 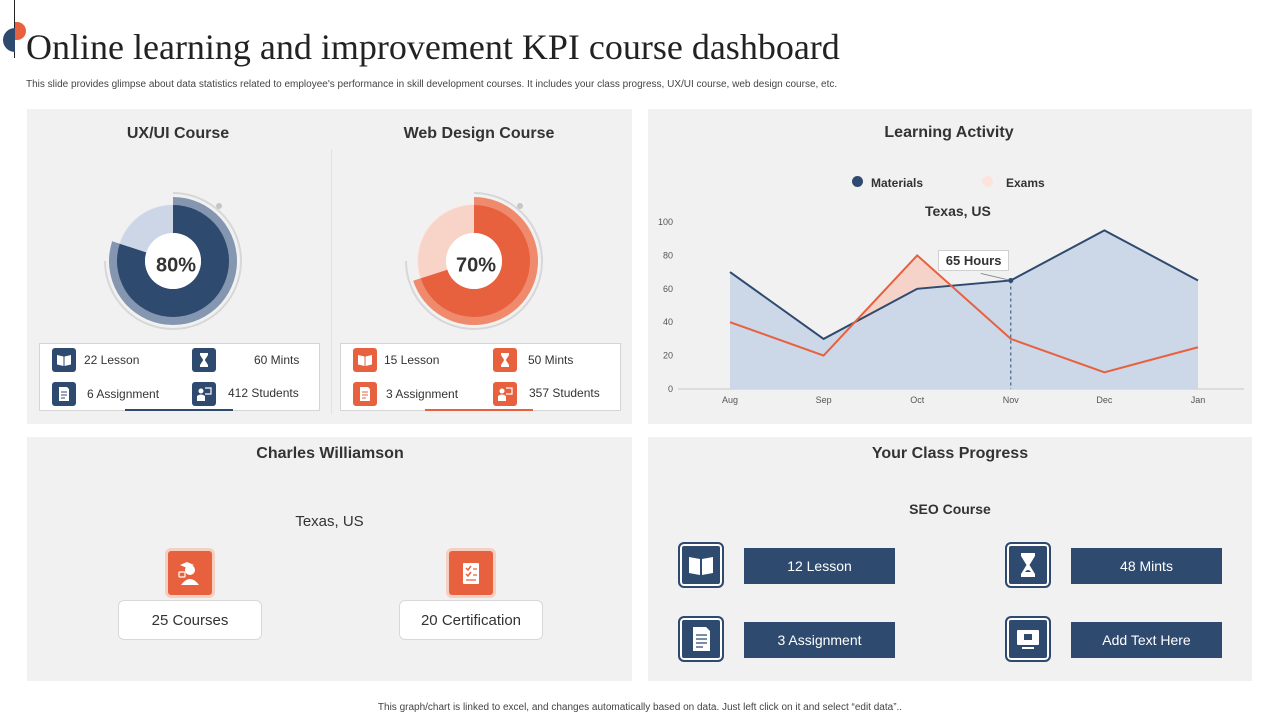 What do you see at coordinates (146, 229) in the screenshot?
I see `uxui-donut-remaining-arc` at bounding box center [146, 229].